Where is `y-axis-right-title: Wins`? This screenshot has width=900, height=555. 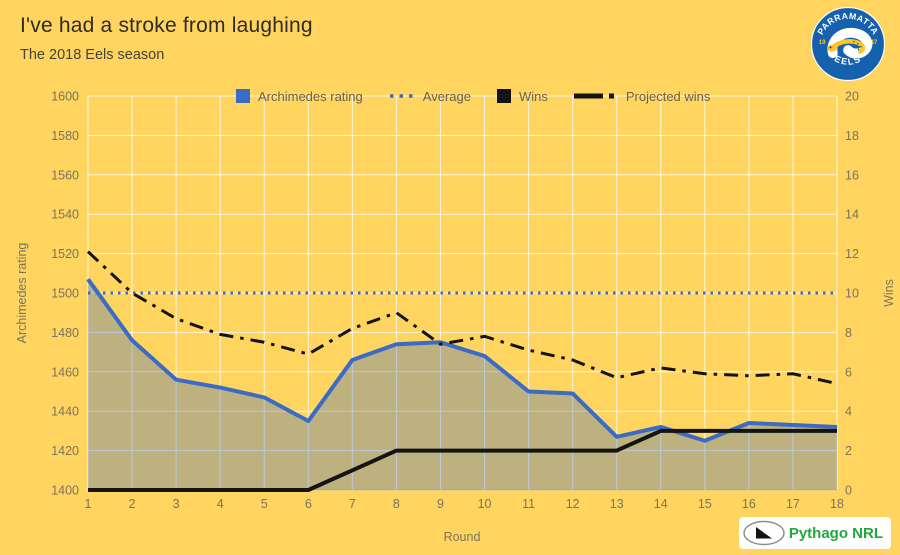 y-axis-right-title: Wins is located at coordinates (889, 293).